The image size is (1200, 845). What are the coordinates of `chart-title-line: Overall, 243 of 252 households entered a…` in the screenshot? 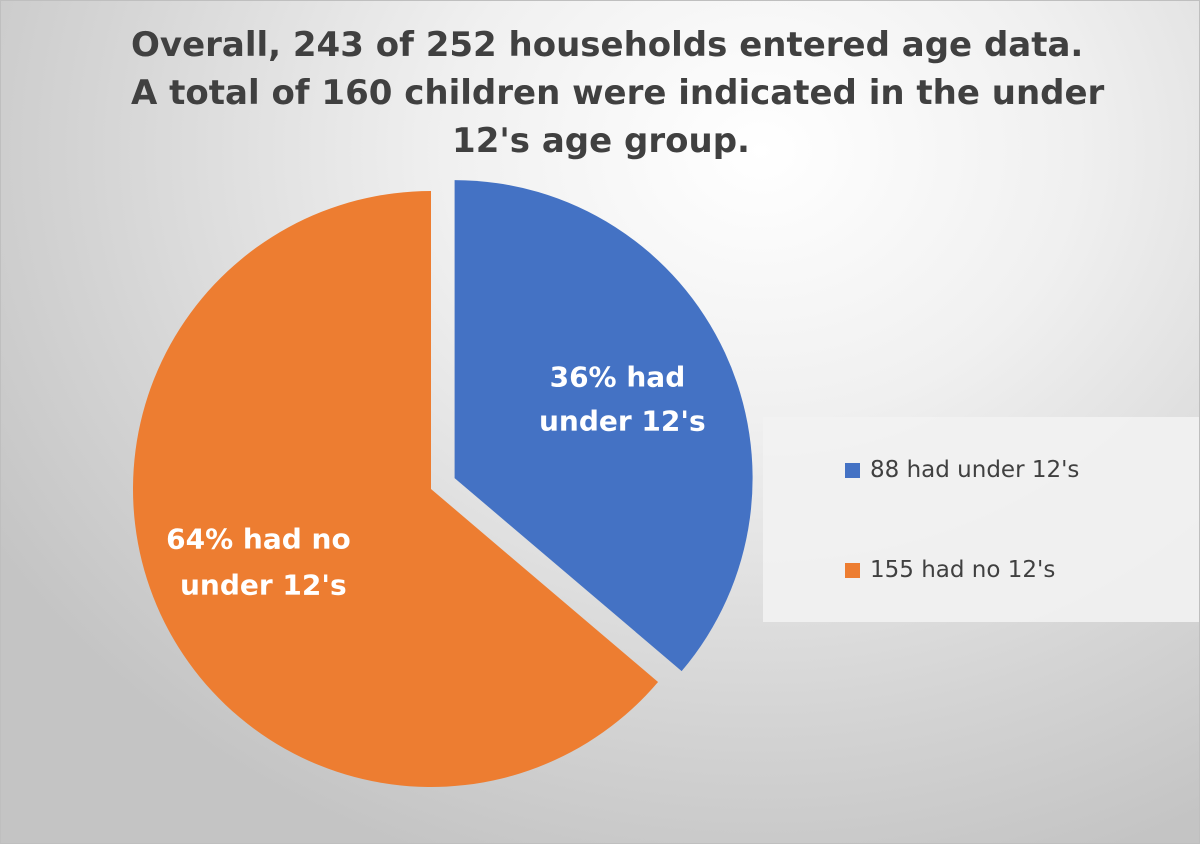 It's located at (607, 45).